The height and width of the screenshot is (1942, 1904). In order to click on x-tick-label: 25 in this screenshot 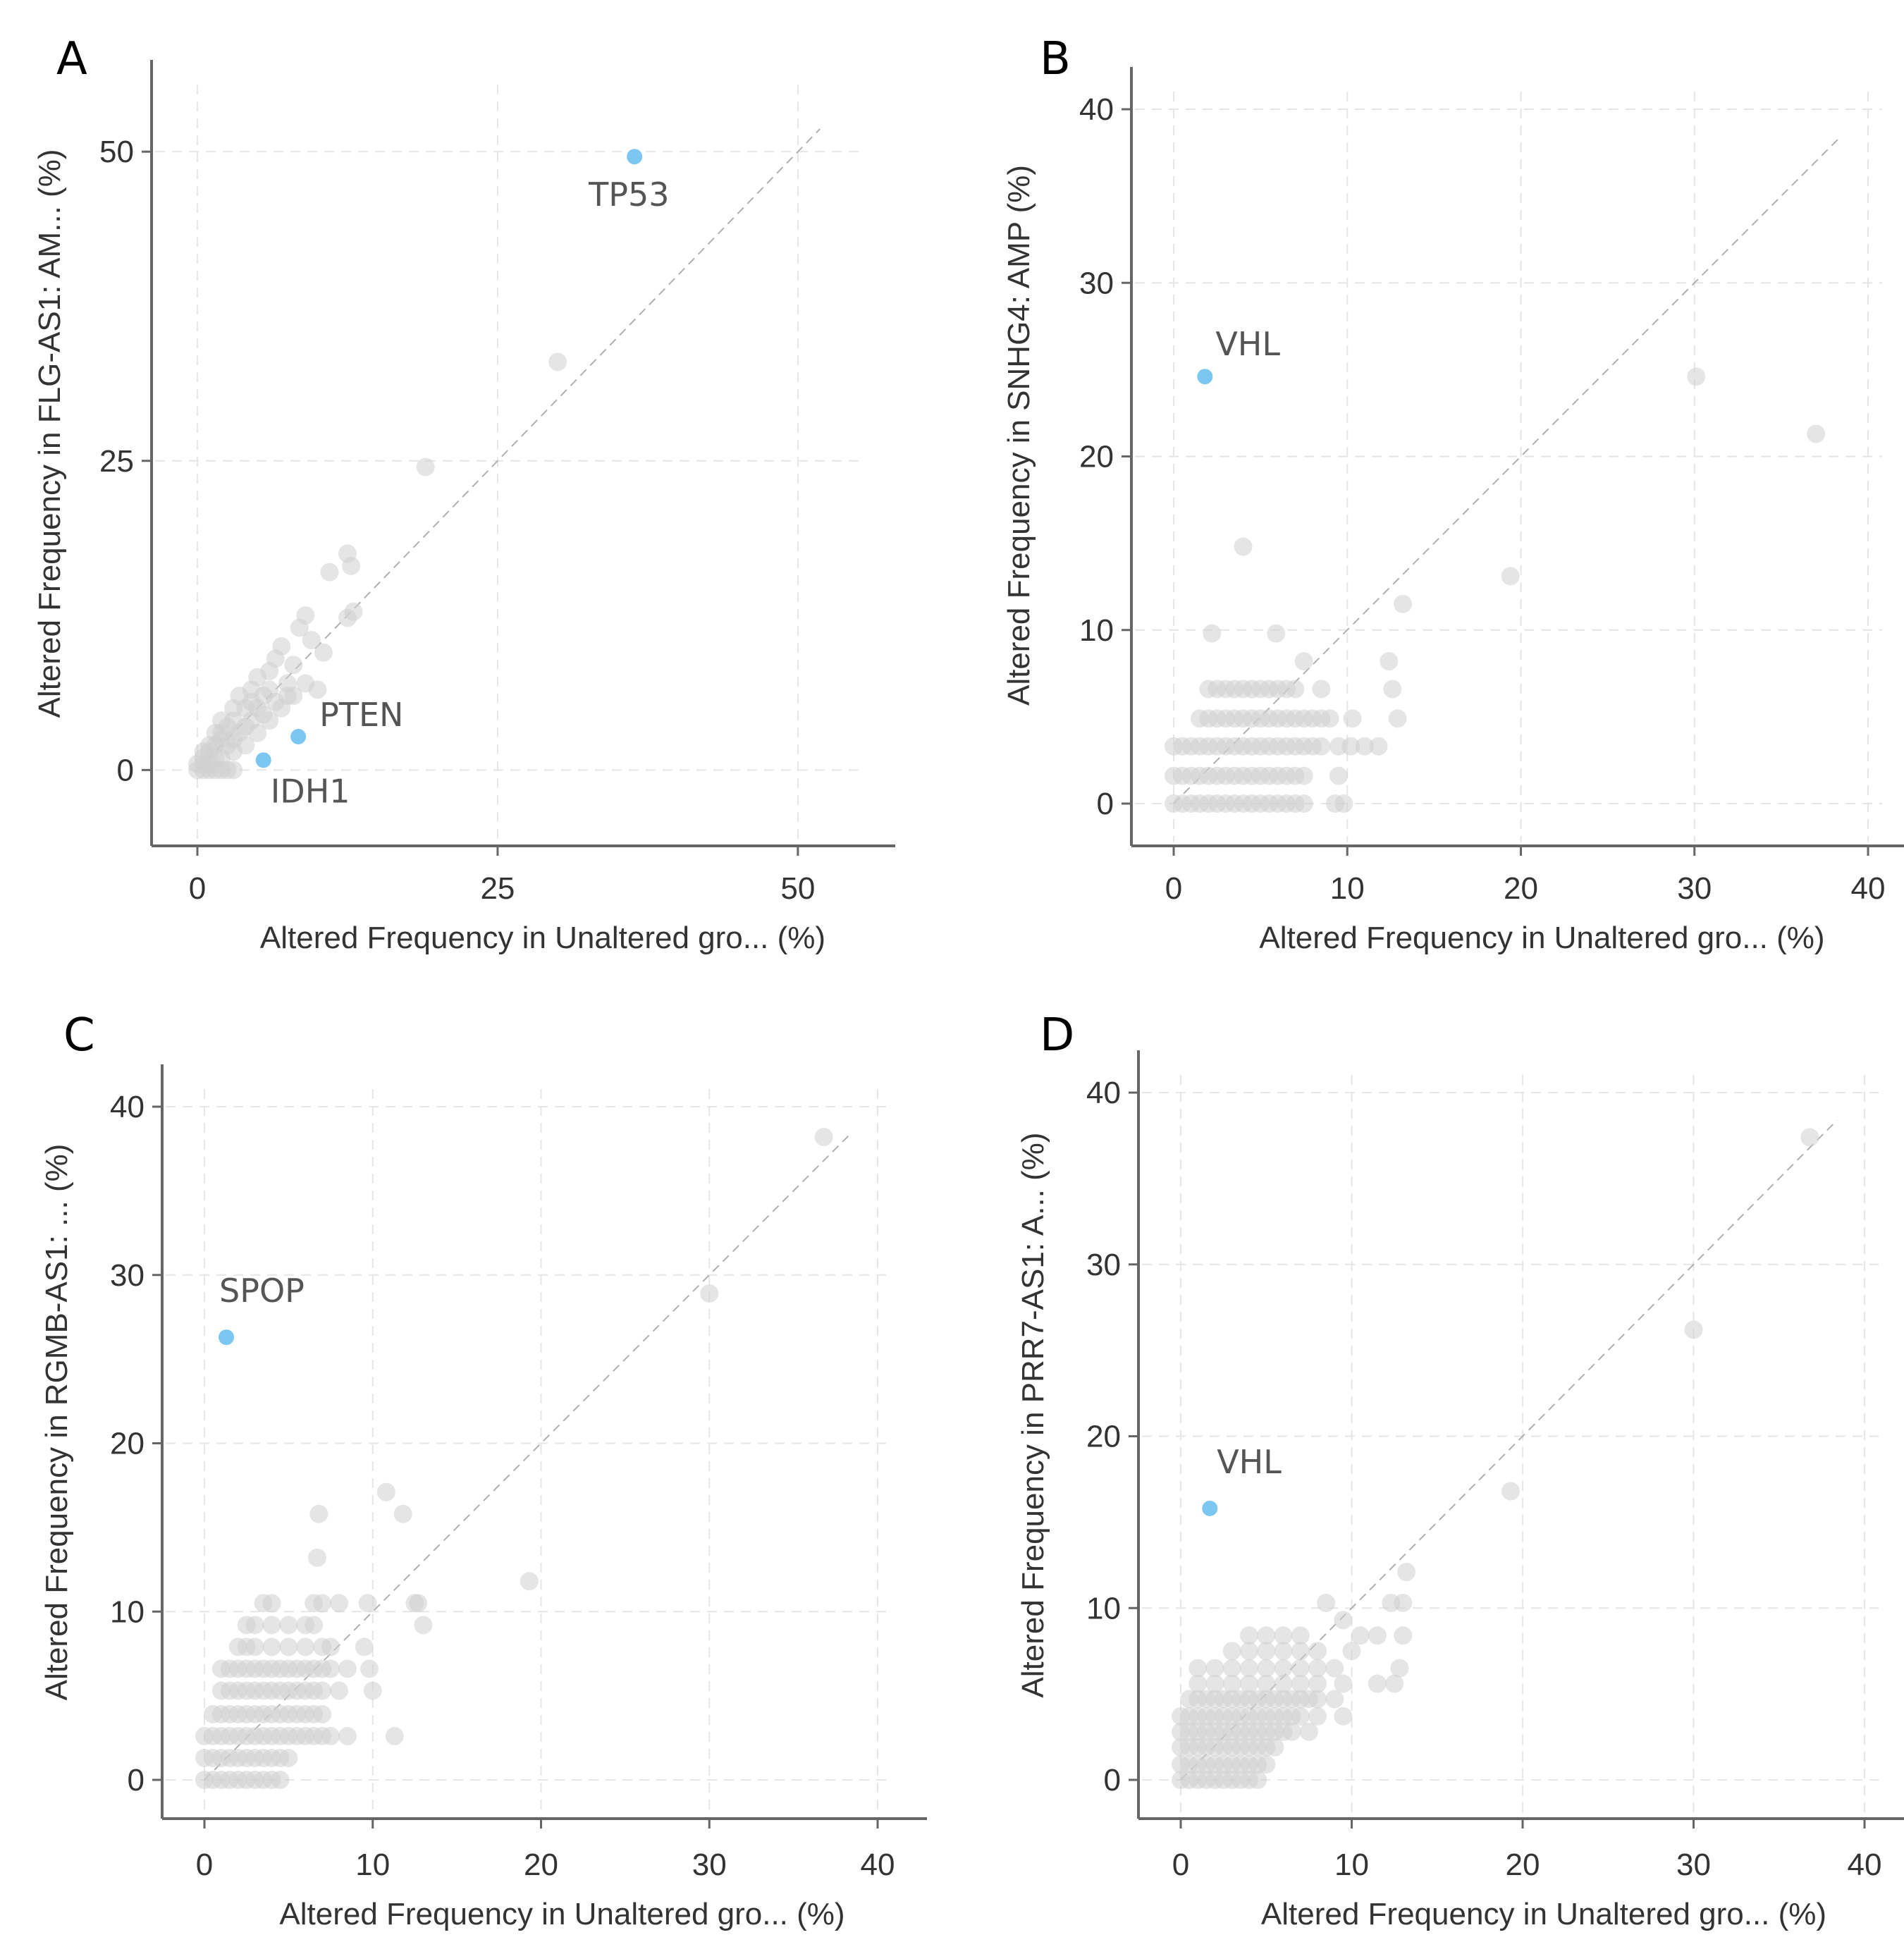, I will do `click(498, 888)`.